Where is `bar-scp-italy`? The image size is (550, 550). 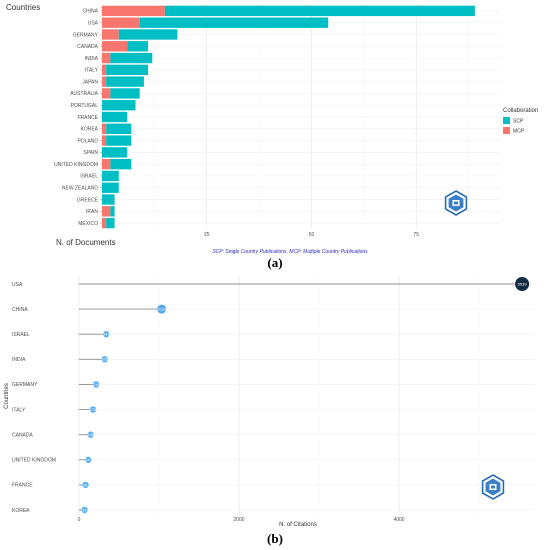
bar-scp-italy is located at coordinates (127, 70).